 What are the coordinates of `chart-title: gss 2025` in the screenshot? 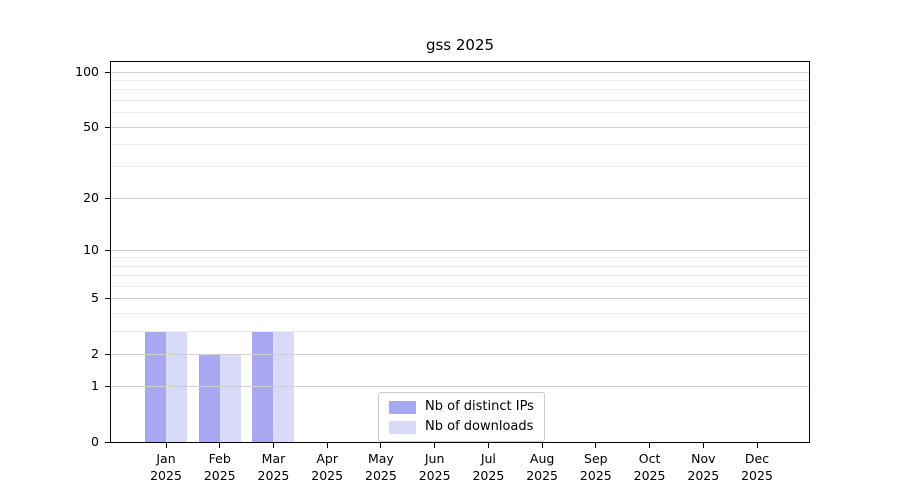 It's located at (460, 45).